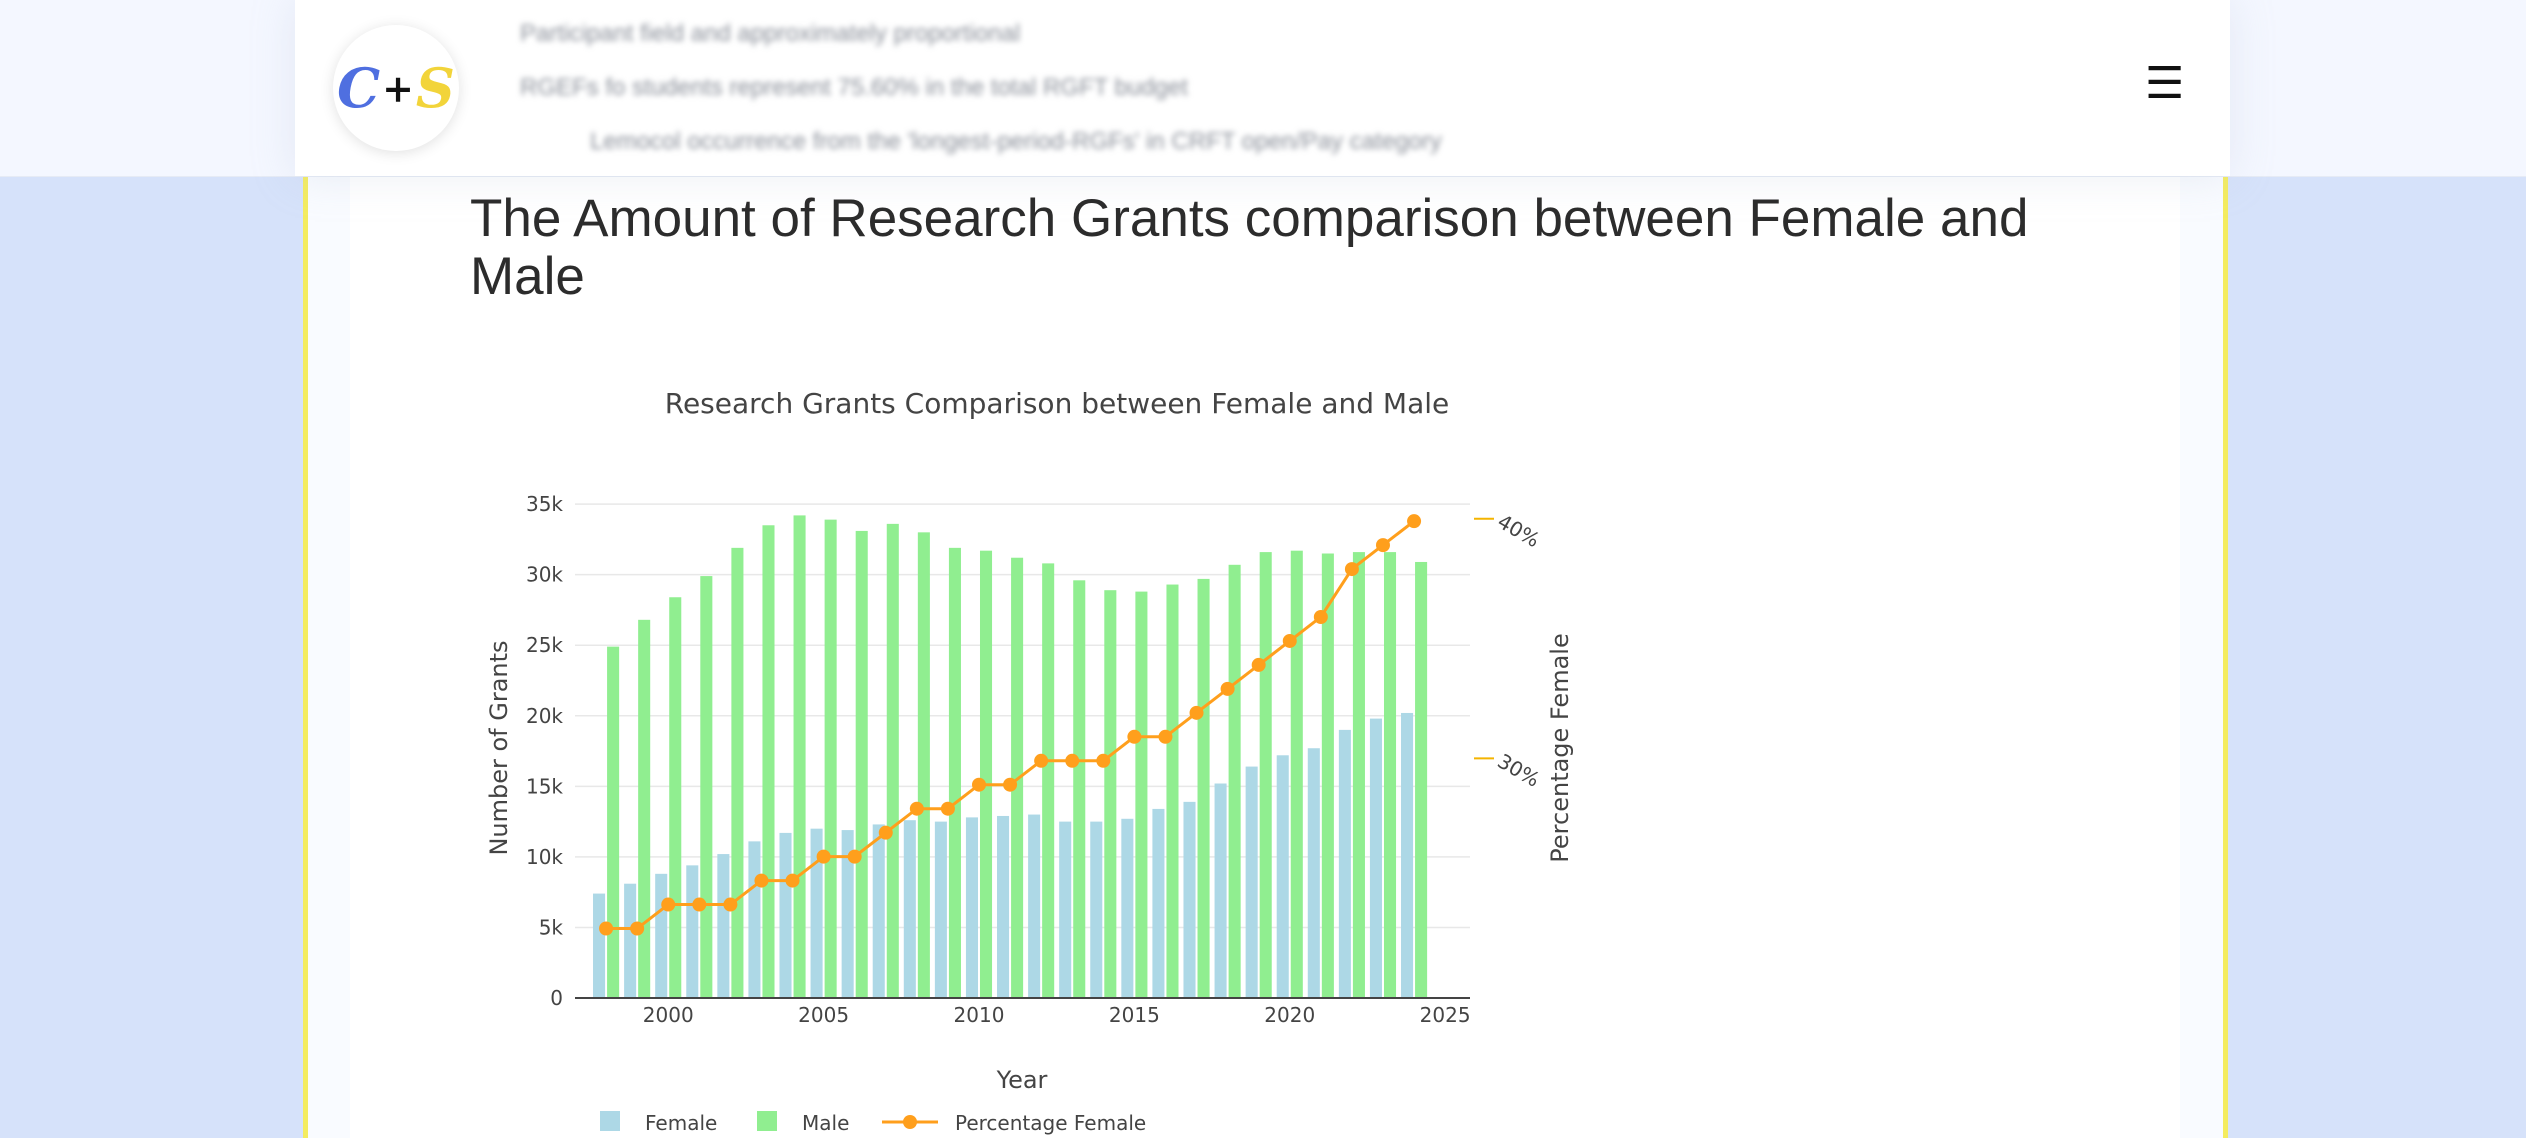  What do you see at coordinates (556, 998) in the screenshot?
I see `y-tick-label: 0` at bounding box center [556, 998].